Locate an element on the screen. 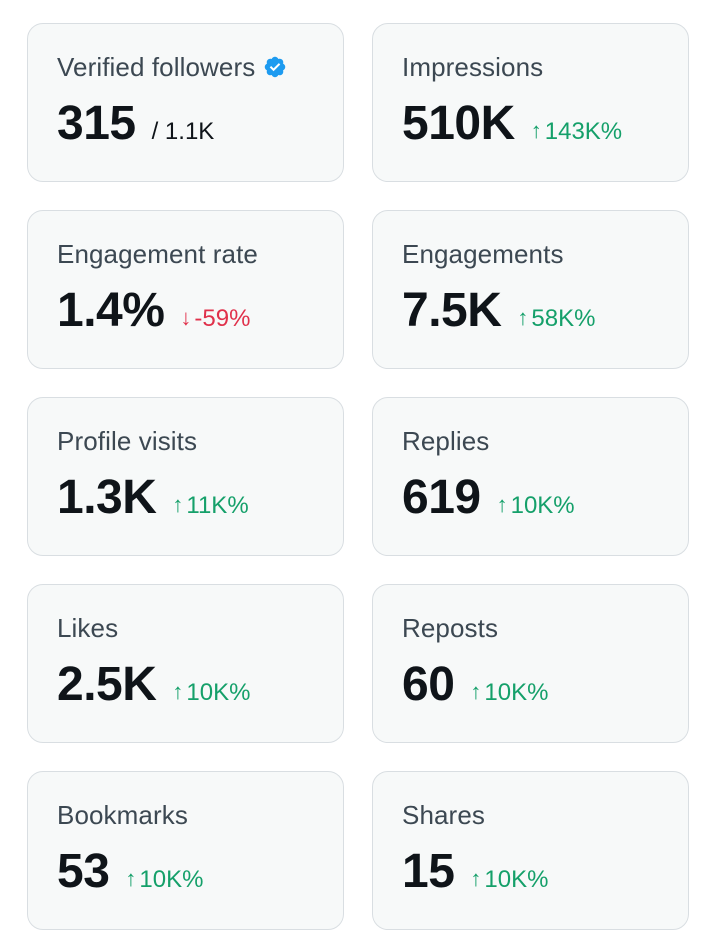  metric-label: Engagements is located at coordinates (483, 253).